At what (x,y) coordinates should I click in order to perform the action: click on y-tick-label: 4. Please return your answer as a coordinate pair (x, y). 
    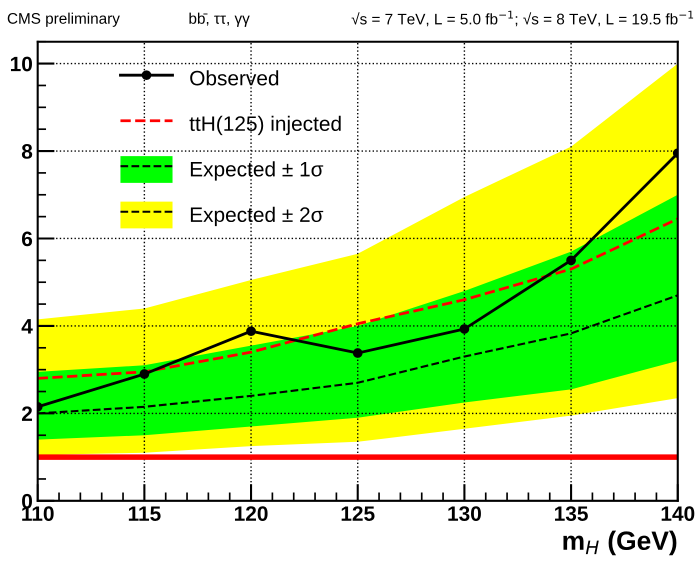
    Looking at the image, I should click on (27, 326).